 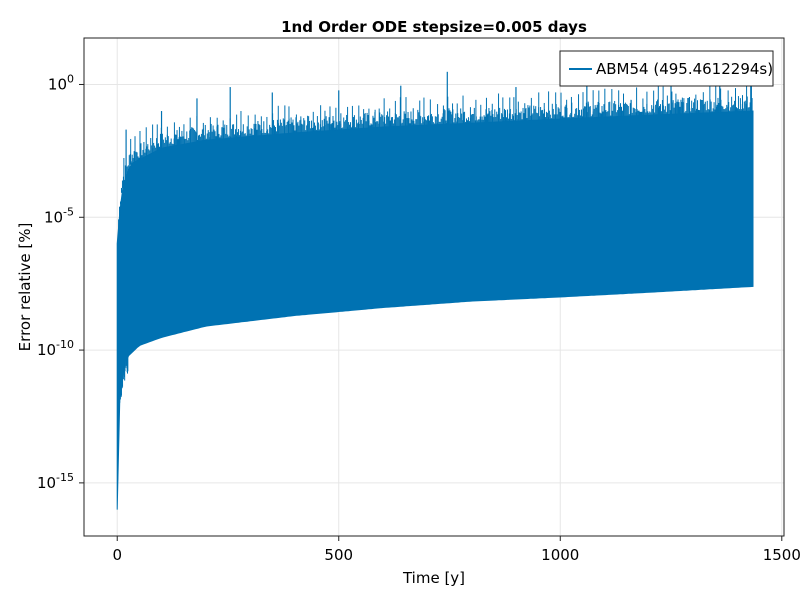 What do you see at coordinates (25, 287) in the screenshot?
I see `y-axis-label: Error relative [%]` at bounding box center [25, 287].